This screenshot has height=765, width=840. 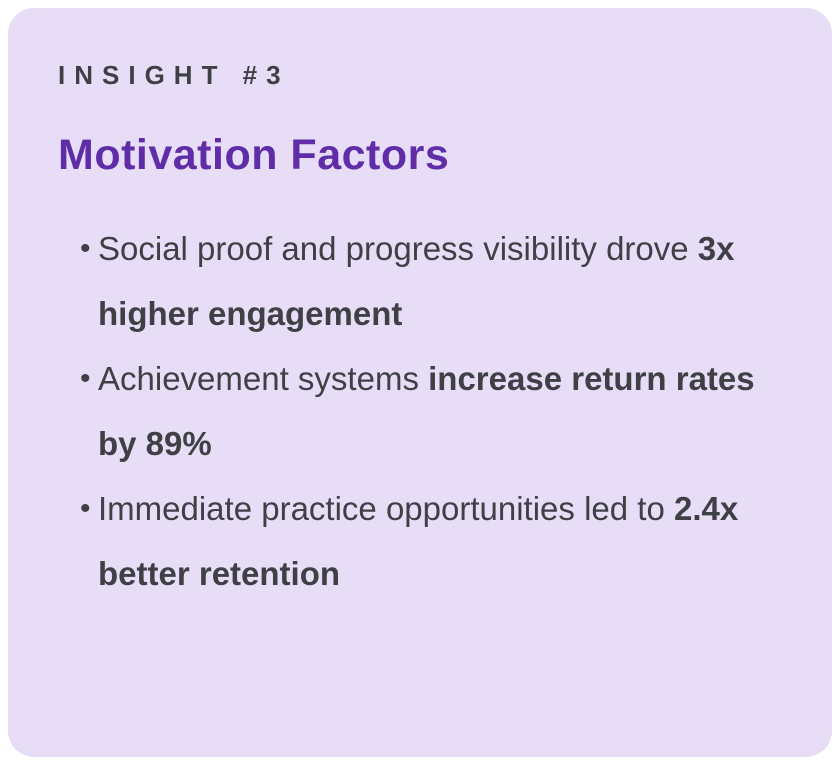 I want to click on card-title: Motivation Factors, so click(x=254, y=155).